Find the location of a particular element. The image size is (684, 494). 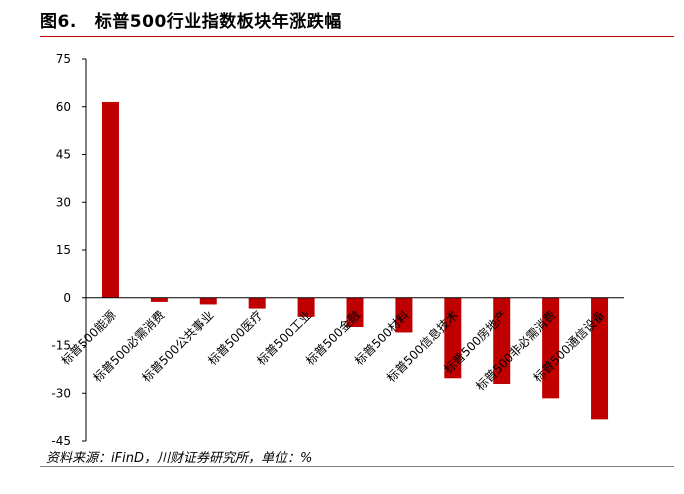

y-axis: 75 60 45 30 15 0 -15 -30 -45 is located at coordinates (69, 250).